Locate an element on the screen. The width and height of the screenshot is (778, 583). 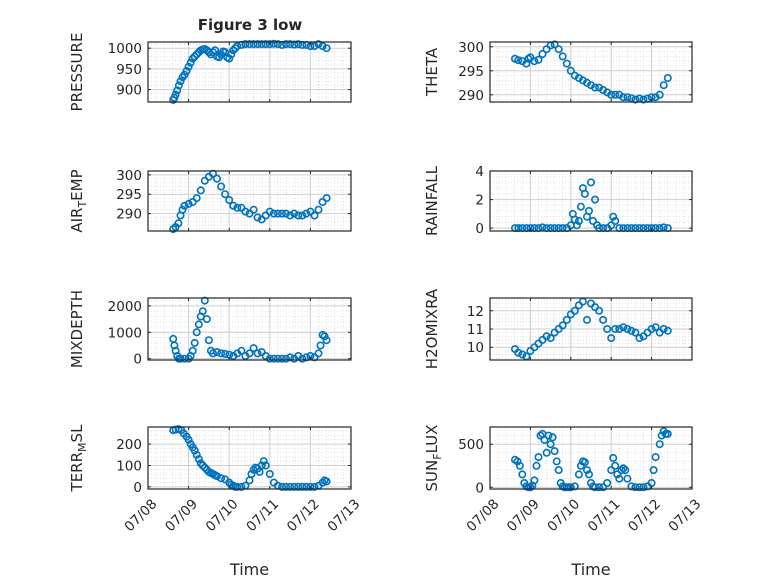
y-tick-label: 900 is located at coordinates (129, 91).